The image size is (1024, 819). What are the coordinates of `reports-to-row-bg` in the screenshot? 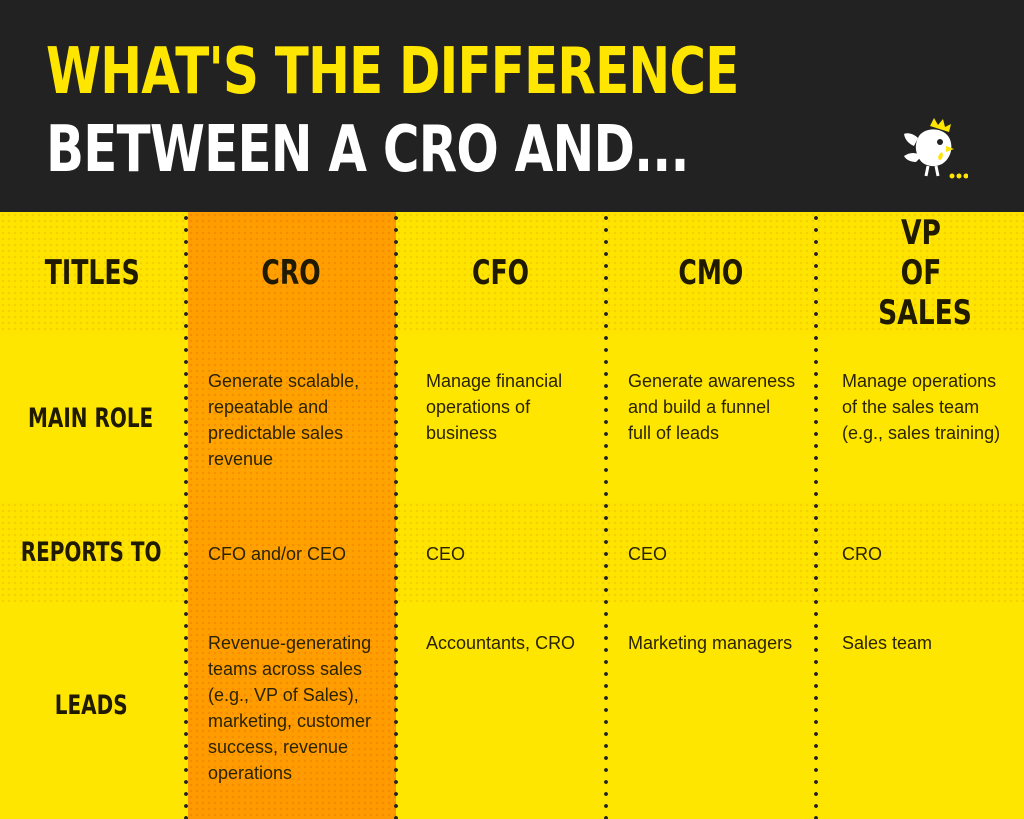 It's located at (512, 552).